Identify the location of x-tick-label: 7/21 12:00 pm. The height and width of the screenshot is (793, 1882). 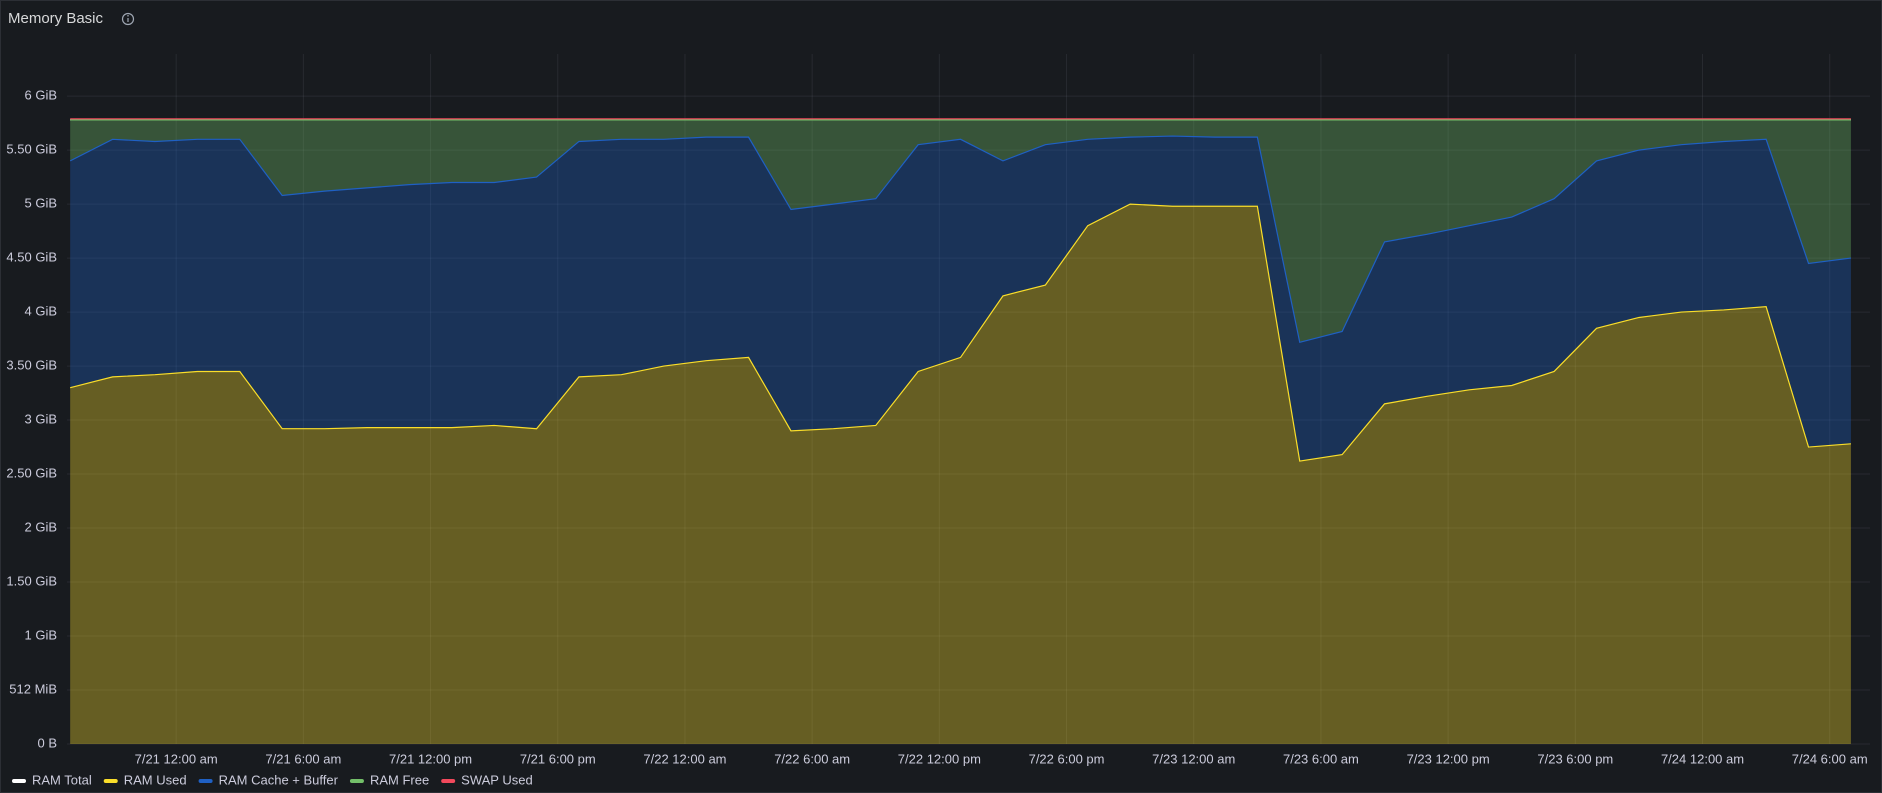
(430, 758).